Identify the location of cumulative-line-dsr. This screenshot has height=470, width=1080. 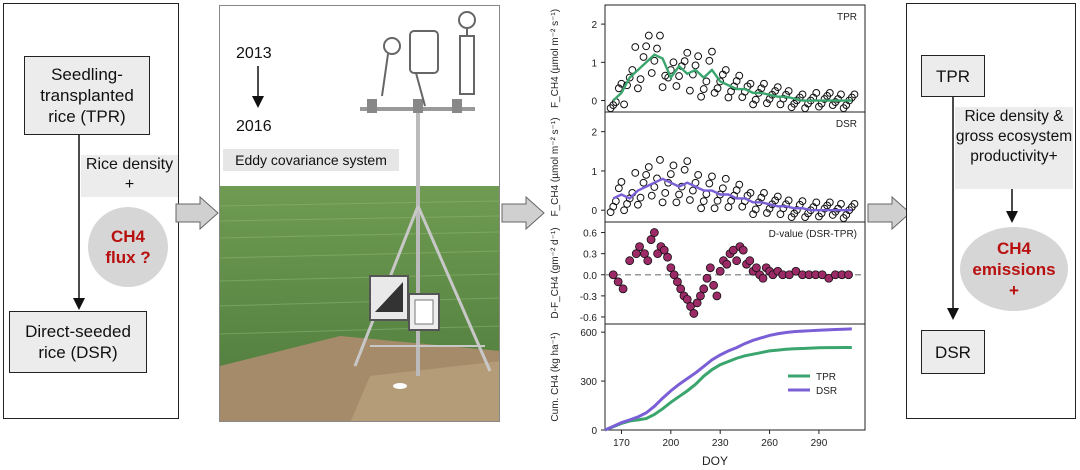
(728, 379).